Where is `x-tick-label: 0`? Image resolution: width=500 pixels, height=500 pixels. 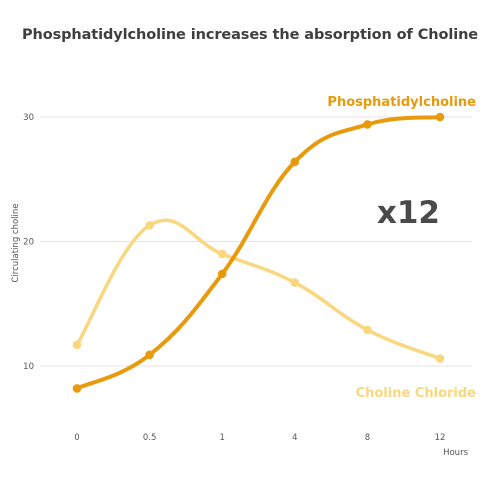 x-tick-label: 0 is located at coordinates (76, 438).